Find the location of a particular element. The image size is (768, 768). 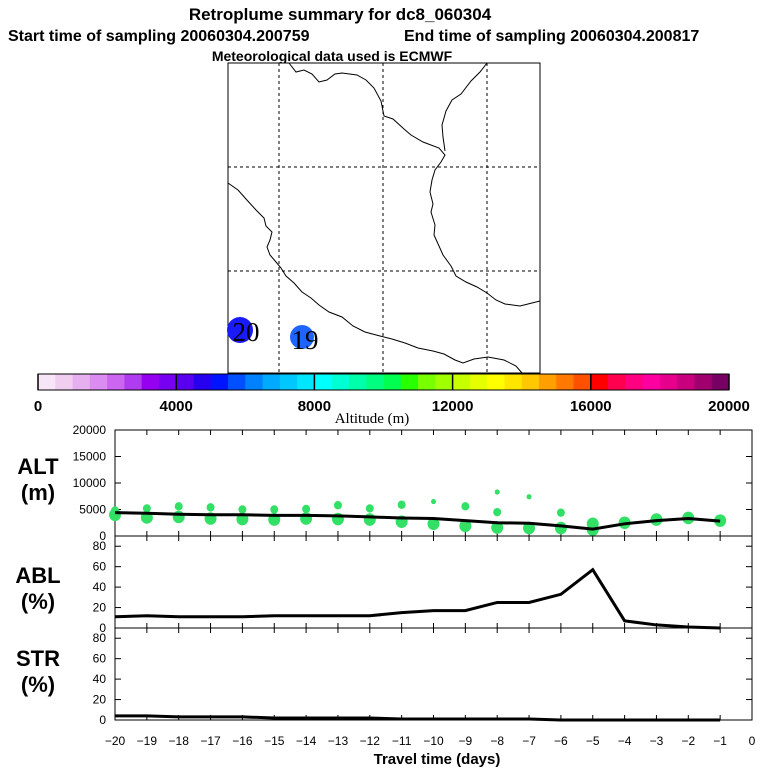

panel-alt: 0 5000 10000 15000 20000 ALT(m) is located at coordinates (385, 483).